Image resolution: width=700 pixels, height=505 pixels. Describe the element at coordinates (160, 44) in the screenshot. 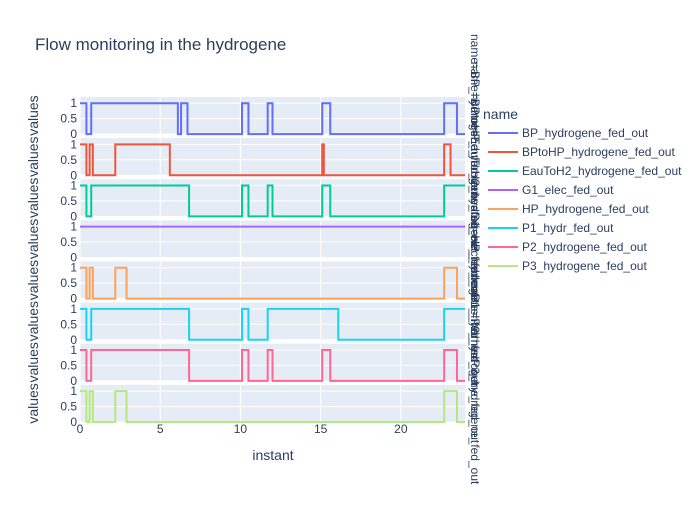

I see `chart-title: Flow monitoring in the hydrogene` at that location.